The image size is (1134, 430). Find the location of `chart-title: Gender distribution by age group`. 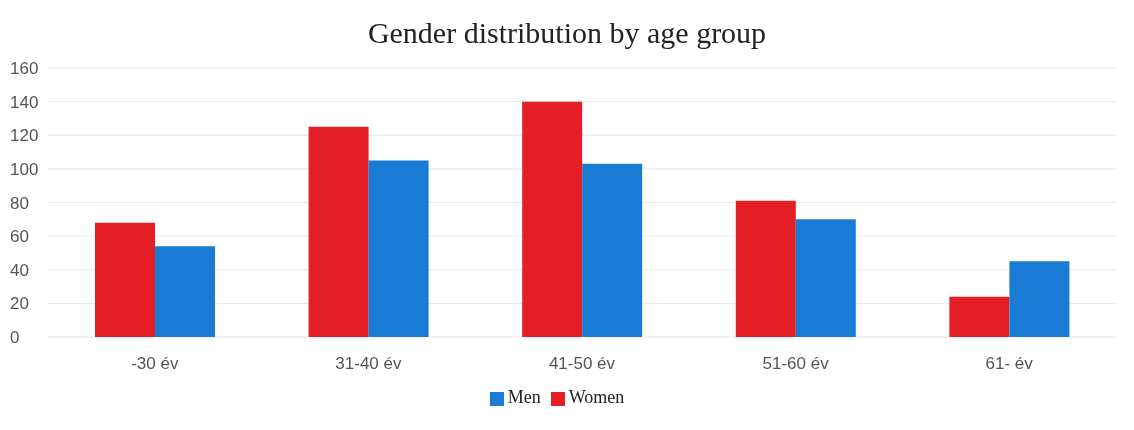

chart-title: Gender distribution by age group is located at coordinates (567, 33).